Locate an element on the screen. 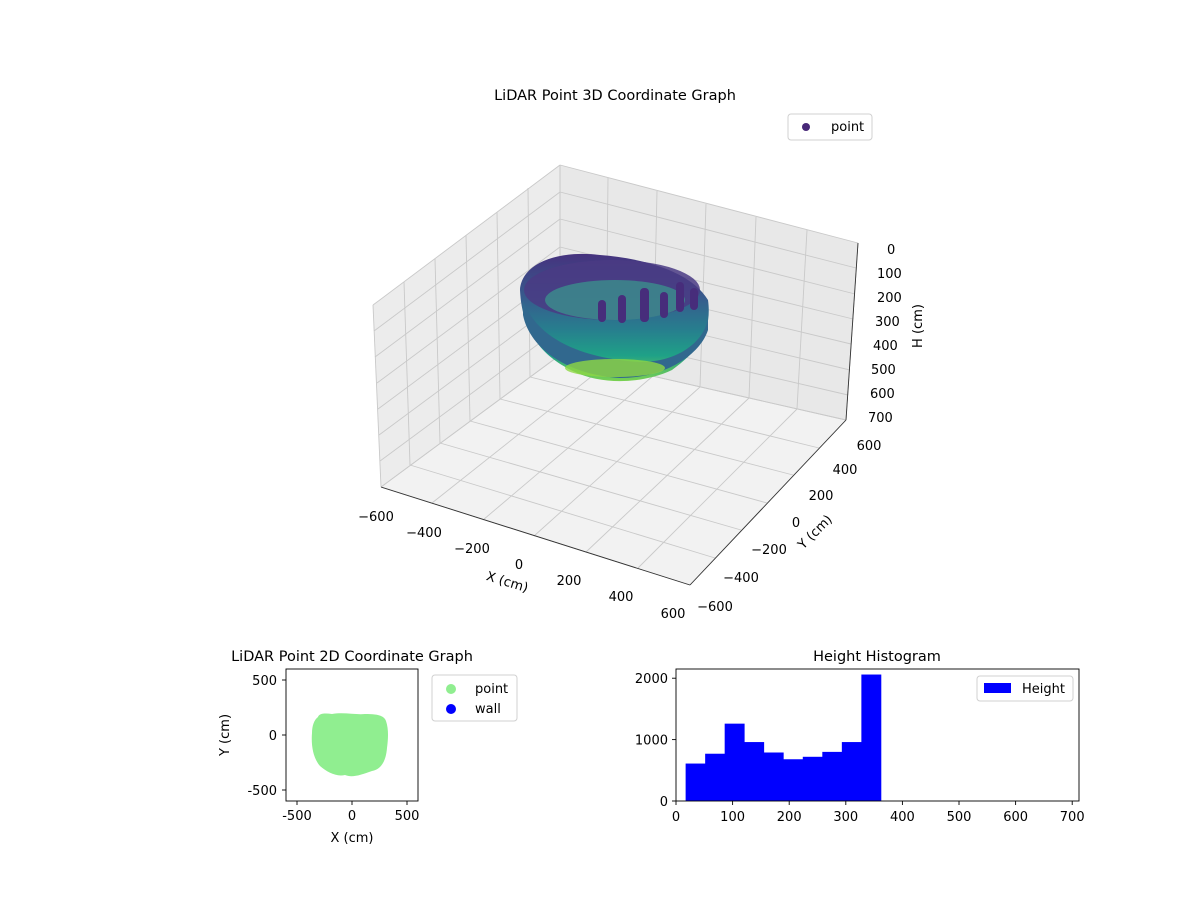  pane-floor is located at coordinates (613, 470).